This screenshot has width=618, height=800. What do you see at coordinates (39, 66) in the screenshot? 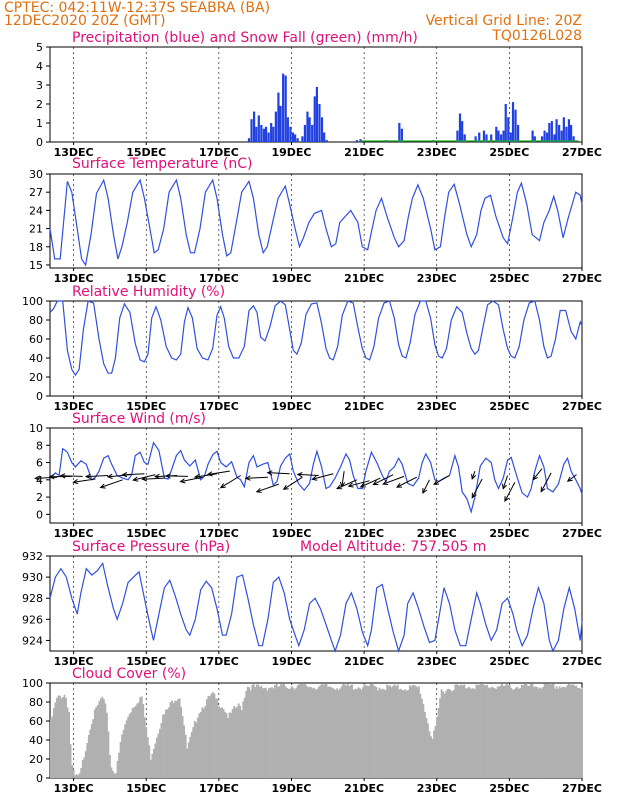
I see `precip-y-tick-label: 4` at bounding box center [39, 66].